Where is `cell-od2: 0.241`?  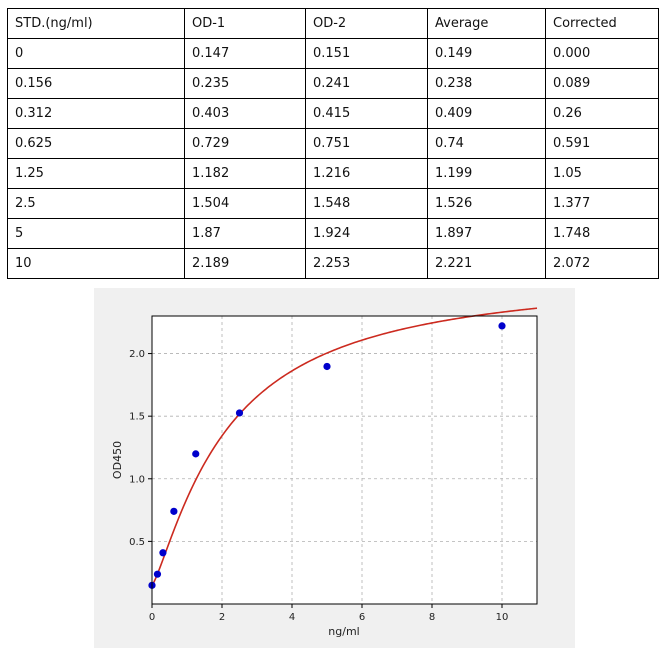
cell-od2: 0.241 is located at coordinates (366, 83).